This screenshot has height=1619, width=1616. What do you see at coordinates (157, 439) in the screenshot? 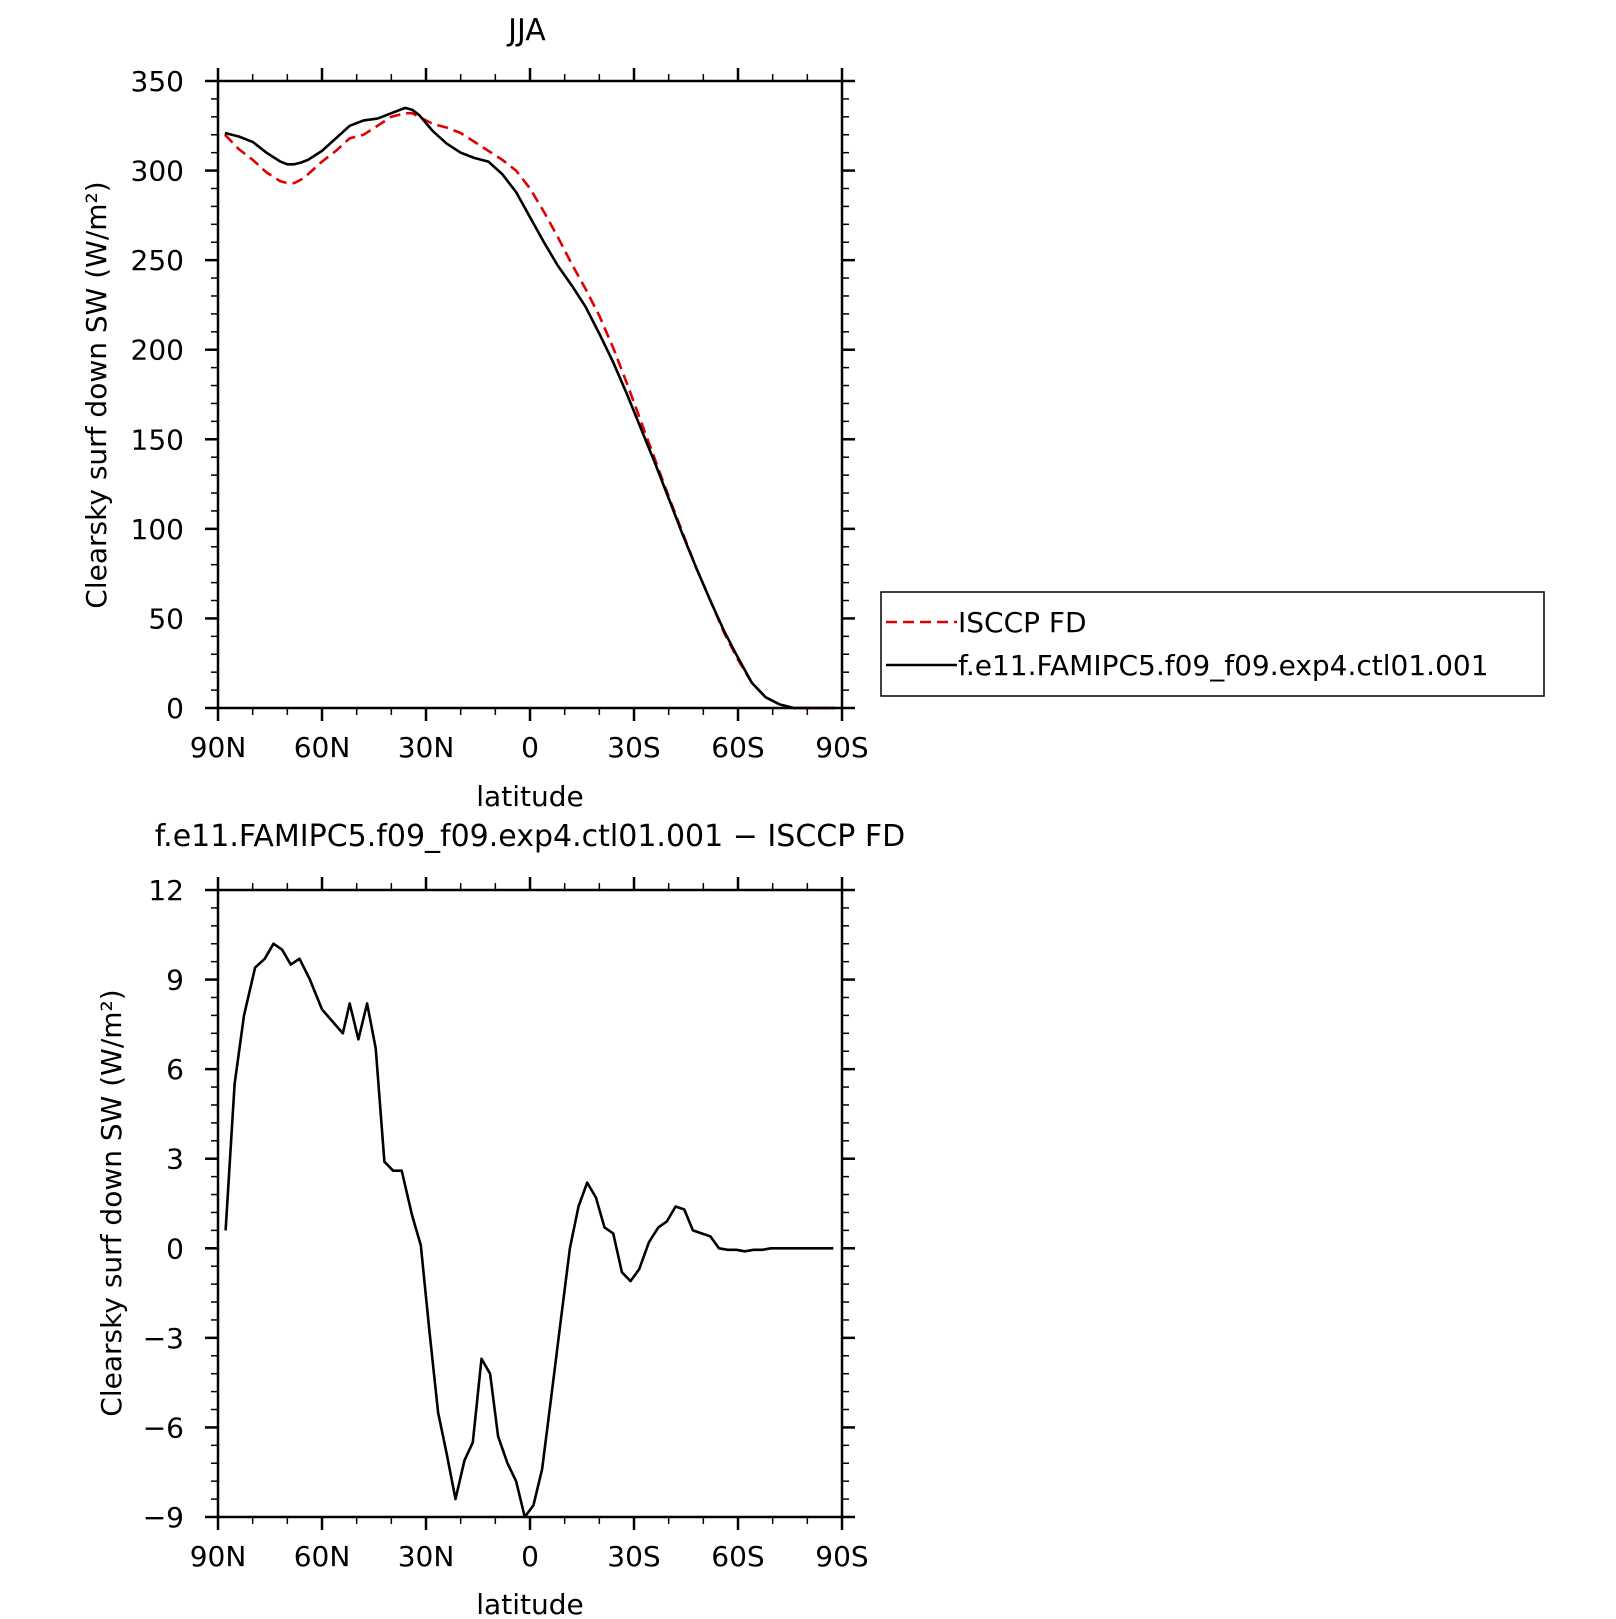
I see `y-tick-label: 150` at bounding box center [157, 439].